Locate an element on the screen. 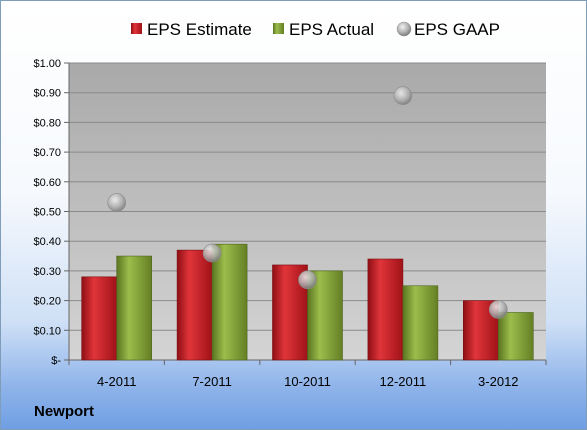  y-tick-label: $0.70 is located at coordinates (47, 153).